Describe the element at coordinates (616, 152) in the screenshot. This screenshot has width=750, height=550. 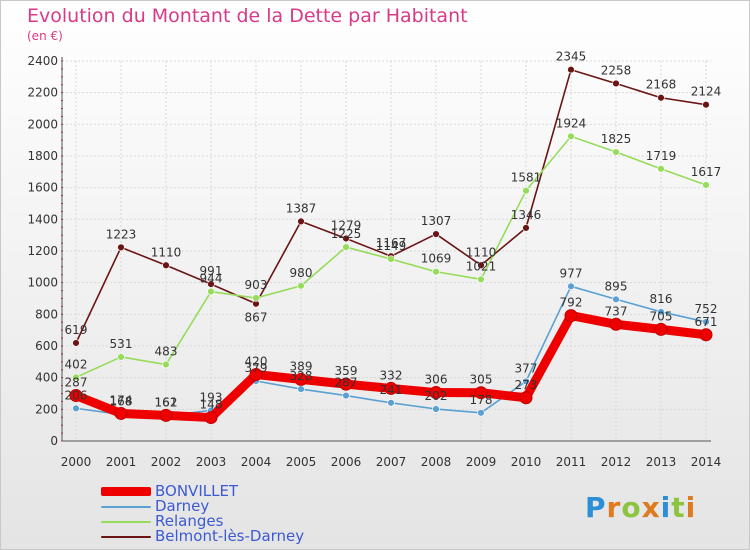
I see `series-point-relanges-2012` at that location.